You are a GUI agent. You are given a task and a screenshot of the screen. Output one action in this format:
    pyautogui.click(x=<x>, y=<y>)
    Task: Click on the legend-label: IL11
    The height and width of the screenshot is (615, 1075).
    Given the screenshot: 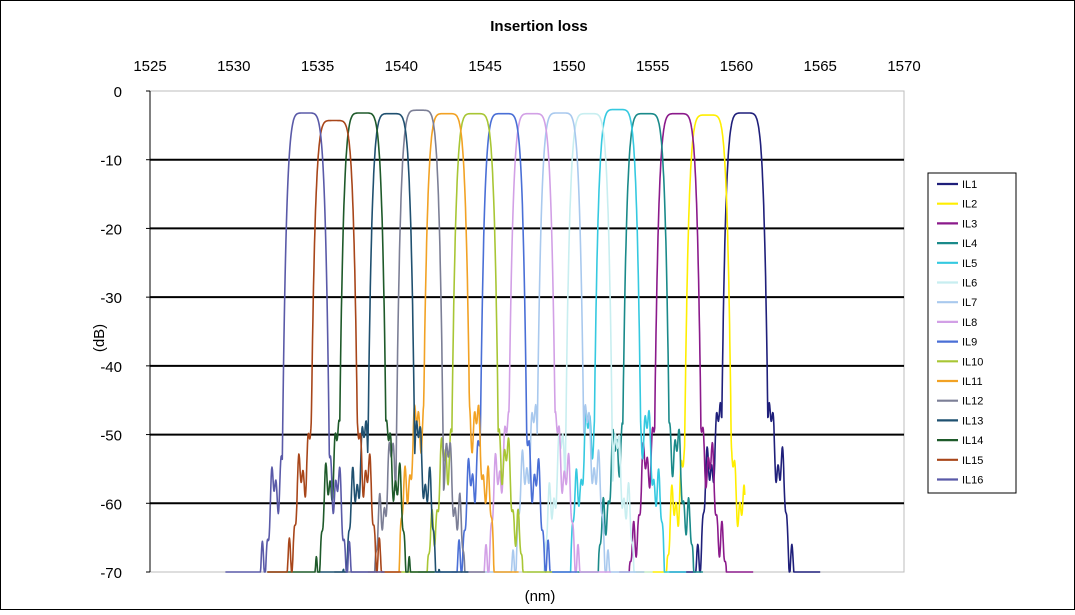 What is the action you would take?
    pyautogui.click(x=972, y=382)
    